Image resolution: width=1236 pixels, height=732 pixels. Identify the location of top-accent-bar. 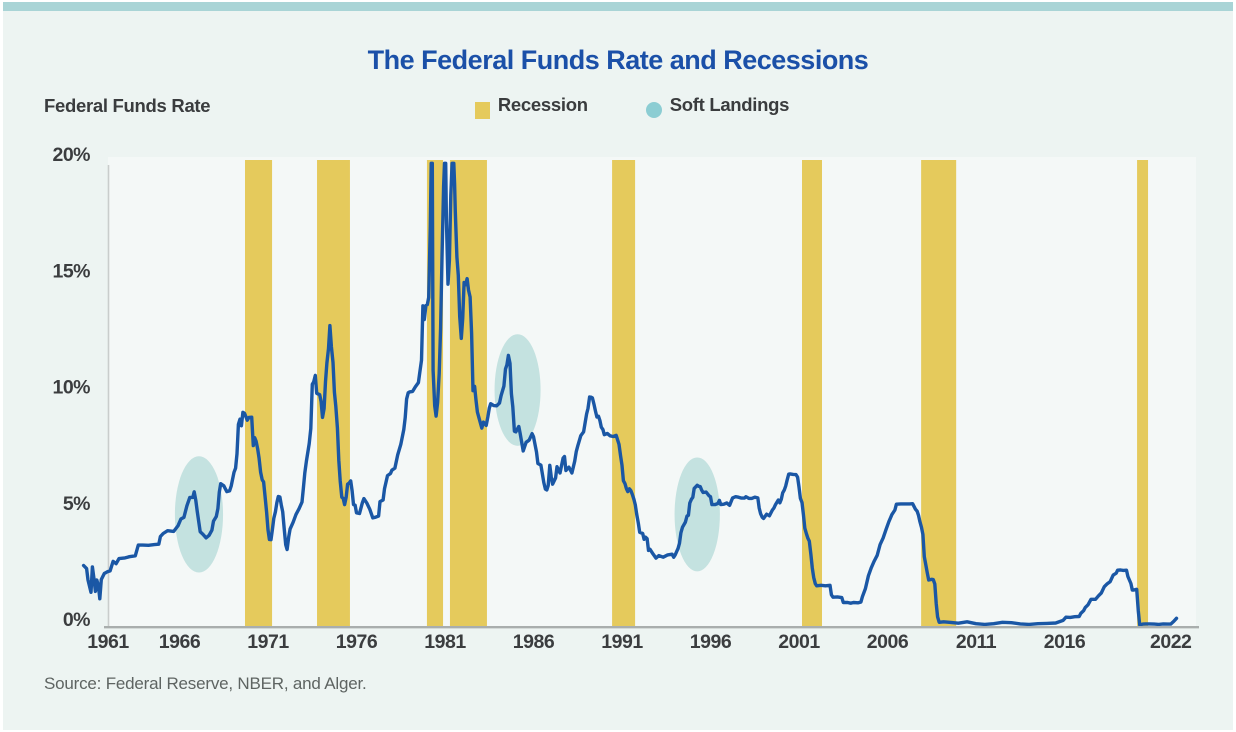
(618, 6).